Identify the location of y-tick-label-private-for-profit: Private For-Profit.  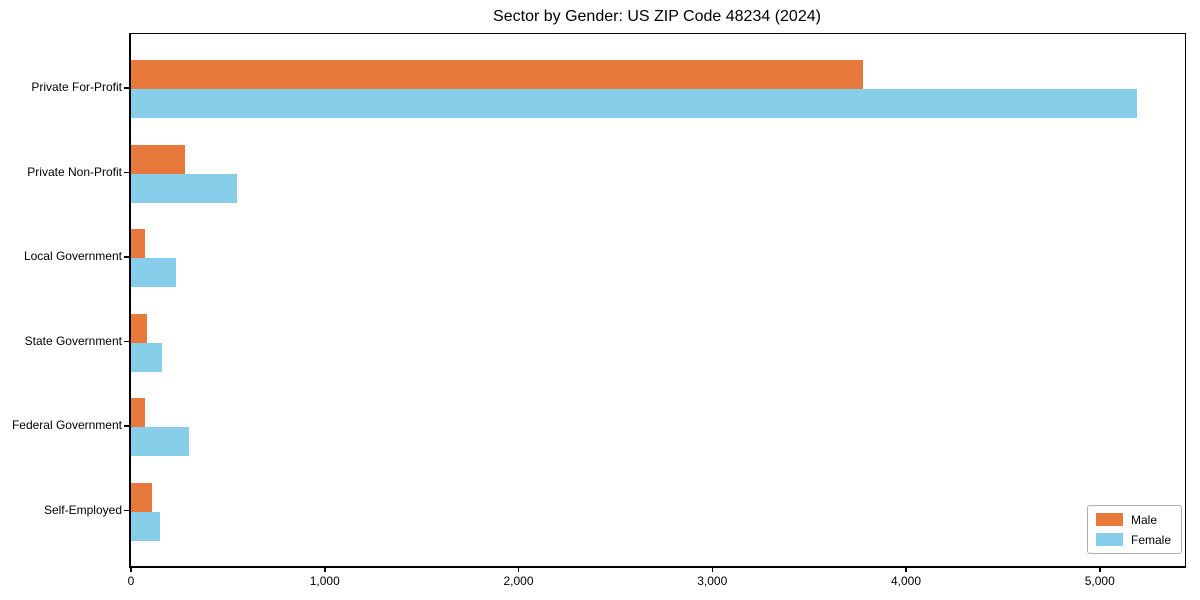
(76, 87).